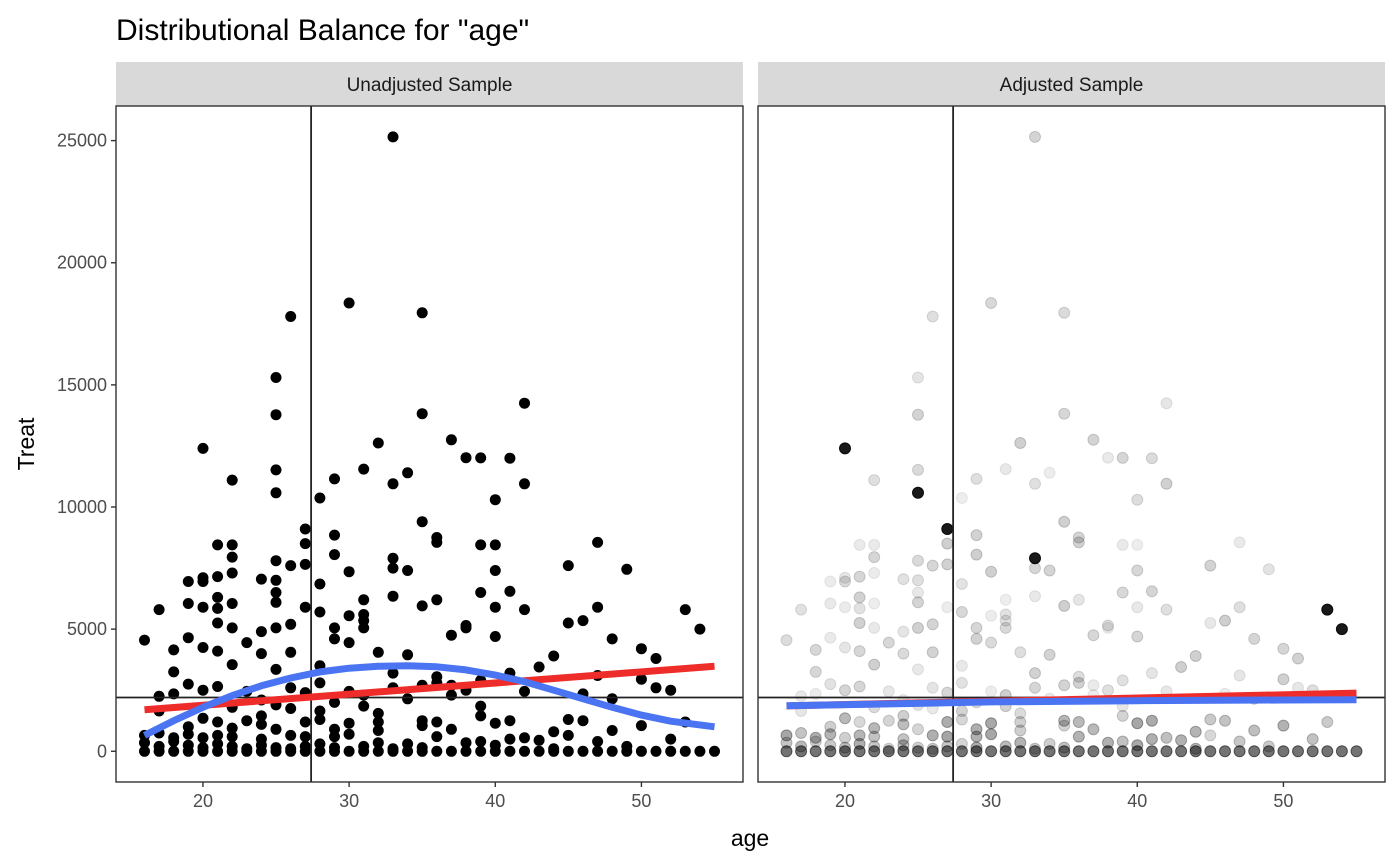 Image resolution: width=1400 pixels, height=866 pixels. I want to click on y-tick-label: 15000, so click(82, 385).